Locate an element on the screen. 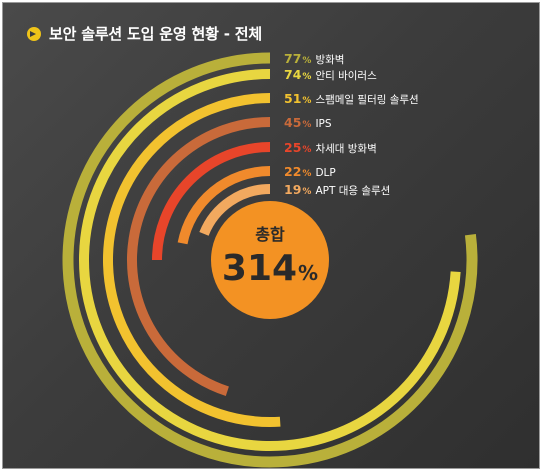 This screenshot has width=542, height=471. series-label-7: 19% APT 대응 솔루션 is located at coordinates (337, 189).